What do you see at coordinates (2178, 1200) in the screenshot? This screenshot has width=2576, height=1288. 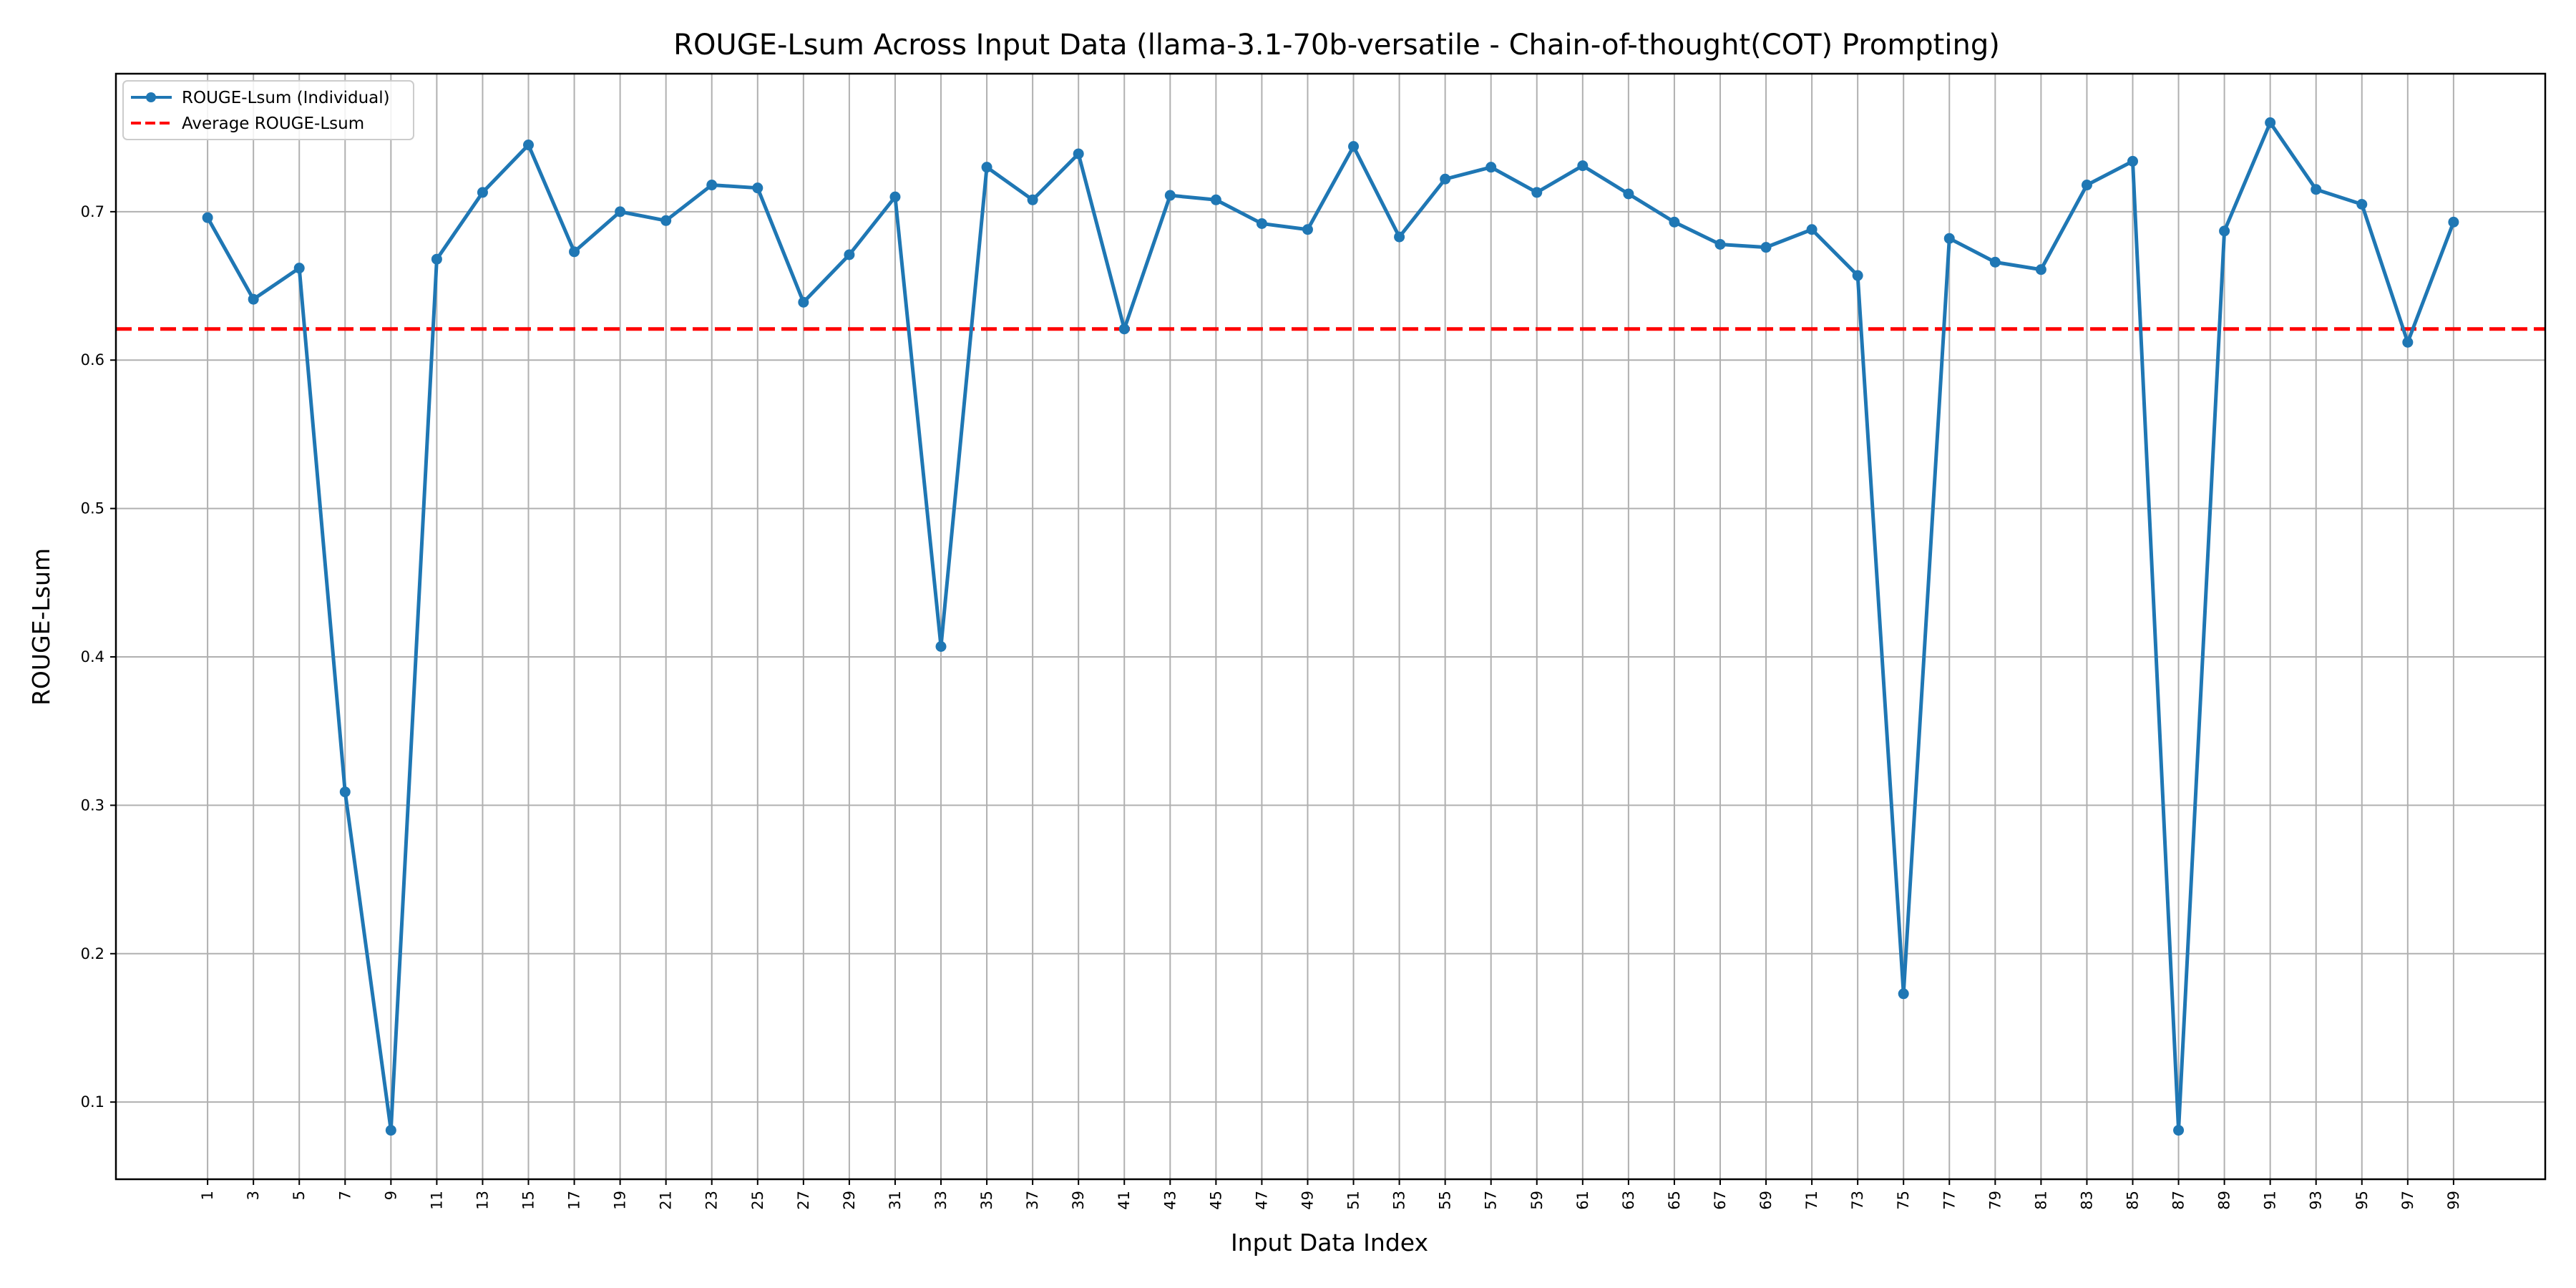 I see `x-tick-label: 87` at bounding box center [2178, 1200].